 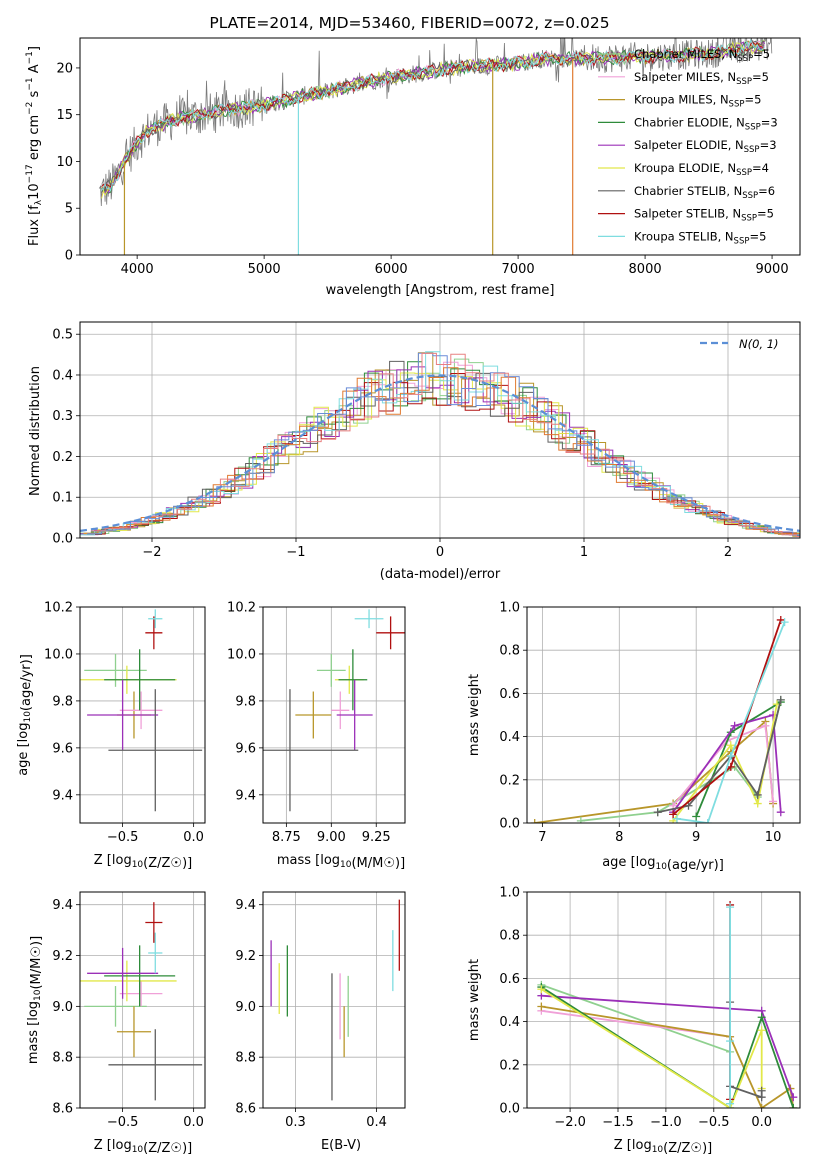 What do you see at coordinates (341, 1145) in the screenshot?
I see `x-axis-label: E(B-V)` at bounding box center [341, 1145].